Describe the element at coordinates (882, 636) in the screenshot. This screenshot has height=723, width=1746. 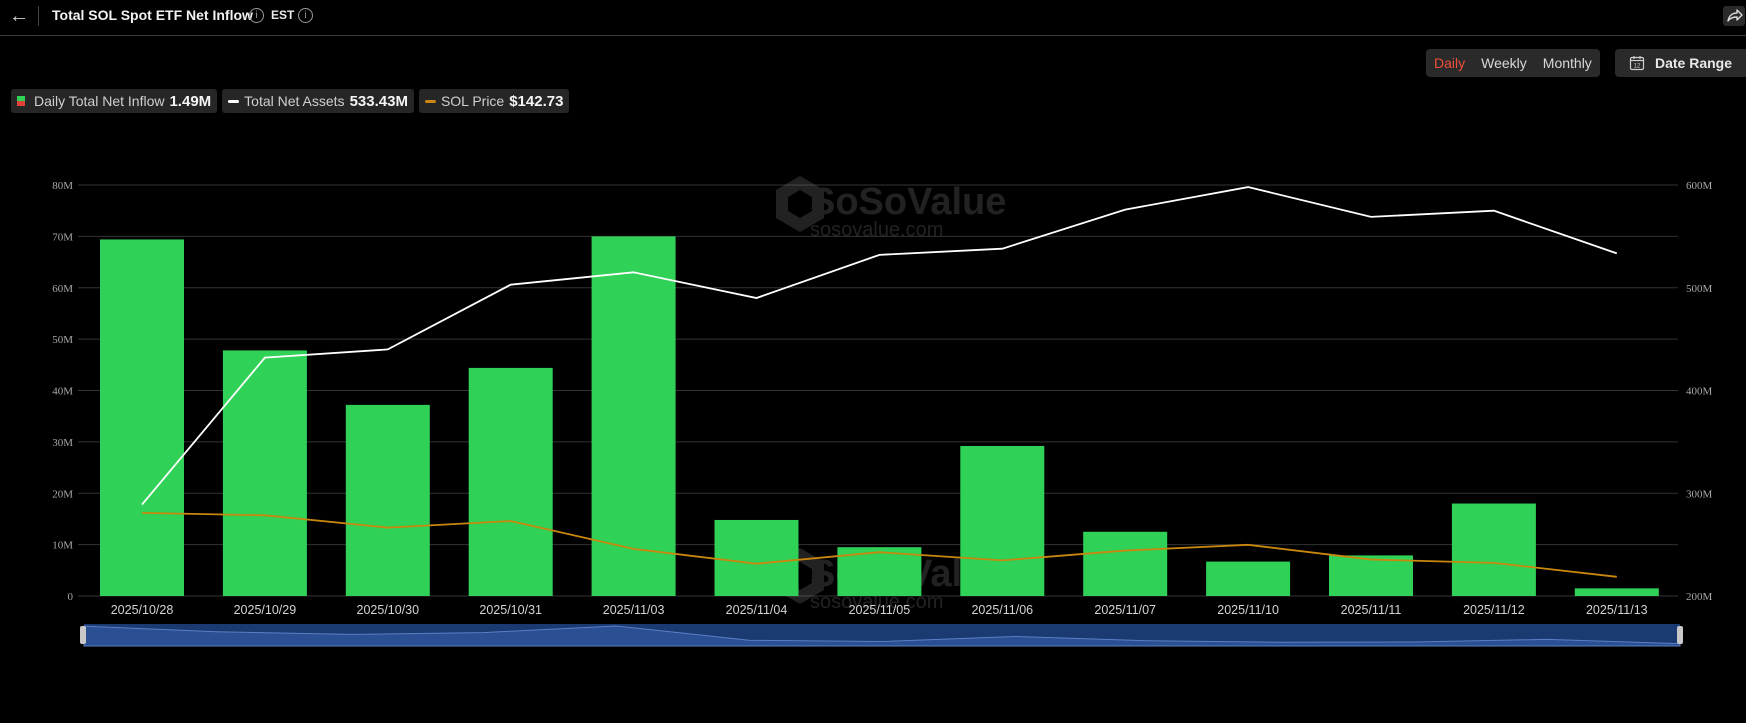
I see `navigator-area` at that location.